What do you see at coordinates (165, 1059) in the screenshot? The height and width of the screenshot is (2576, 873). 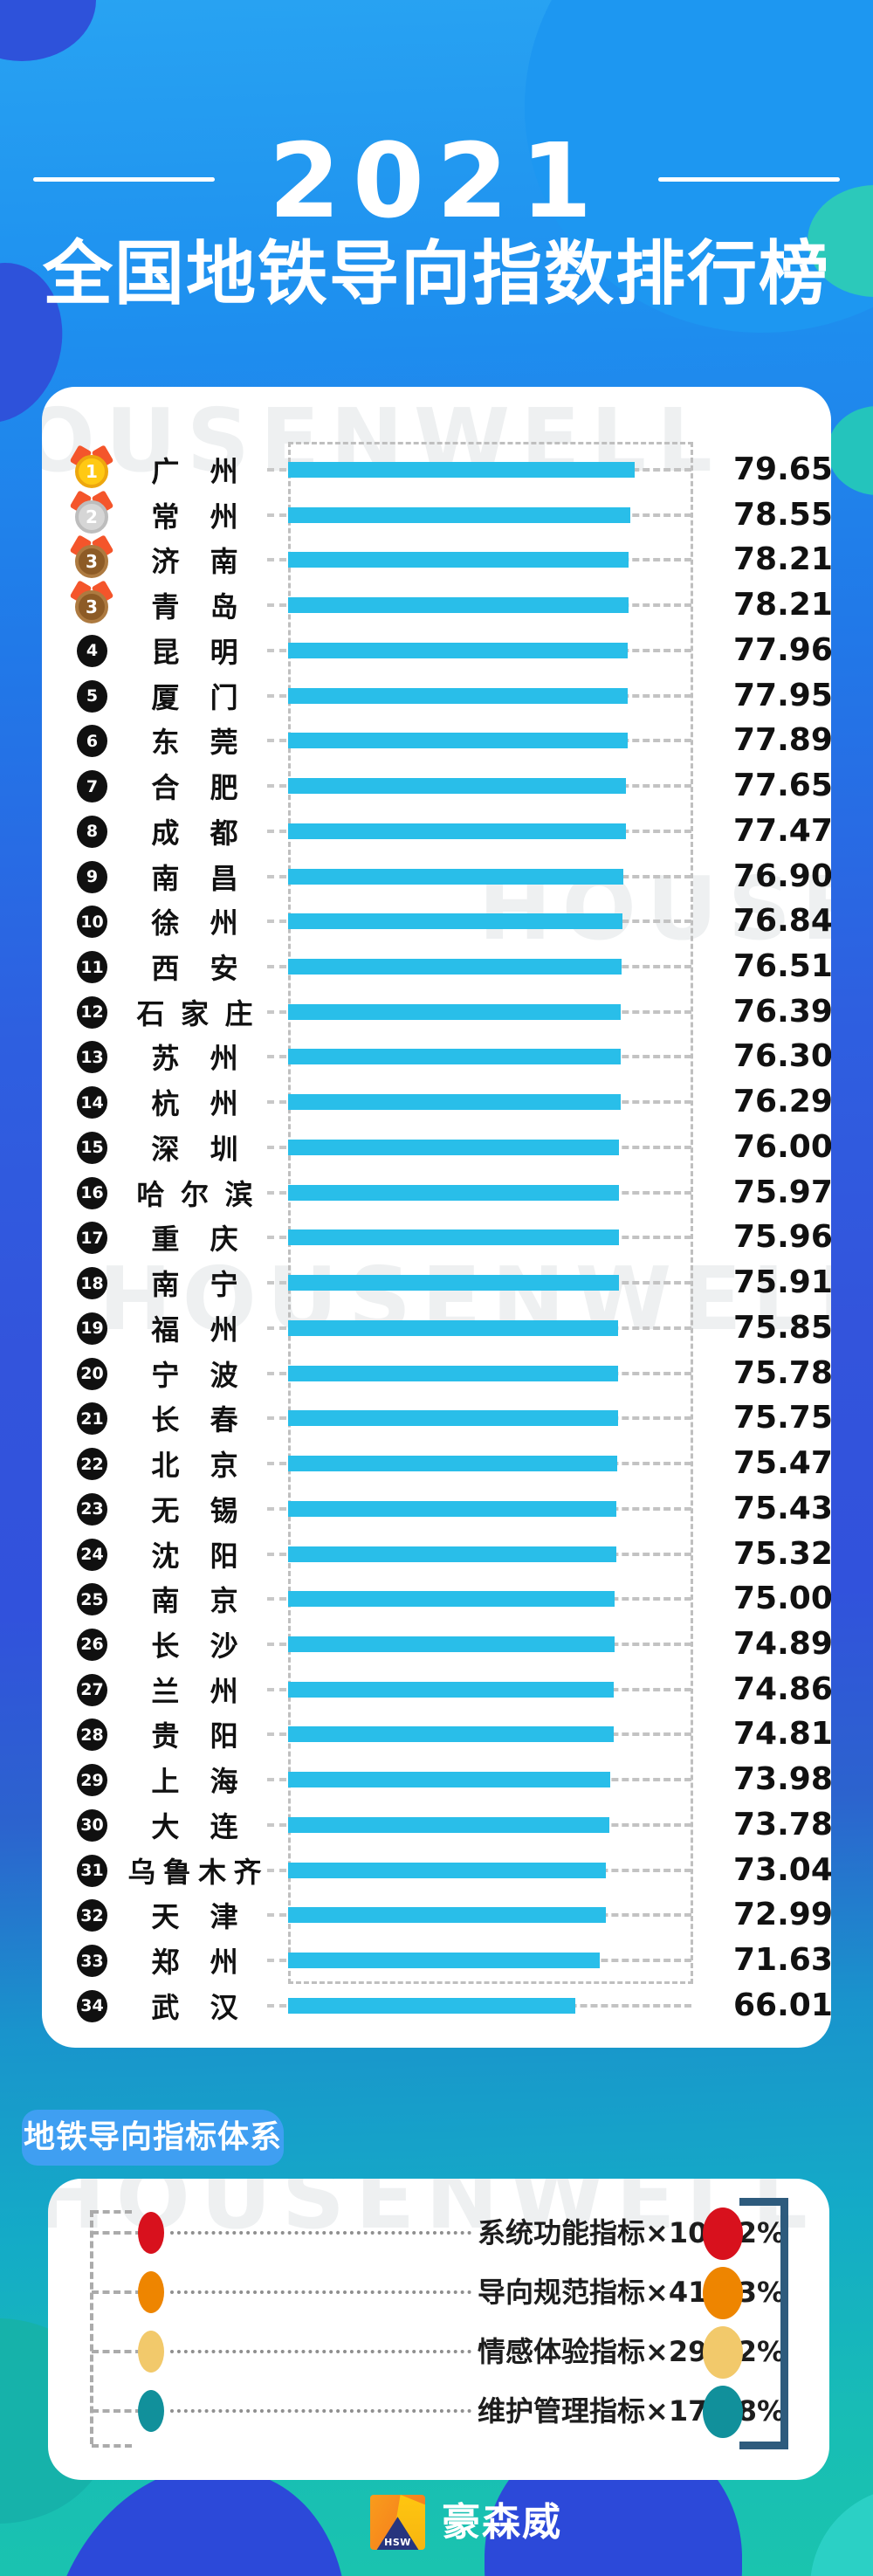 I see `city-name-char: 苏` at bounding box center [165, 1059].